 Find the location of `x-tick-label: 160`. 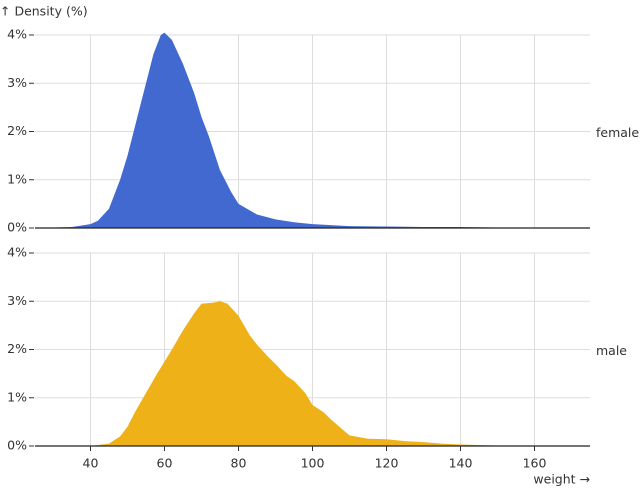

x-tick-label: 160 is located at coordinates (535, 463).